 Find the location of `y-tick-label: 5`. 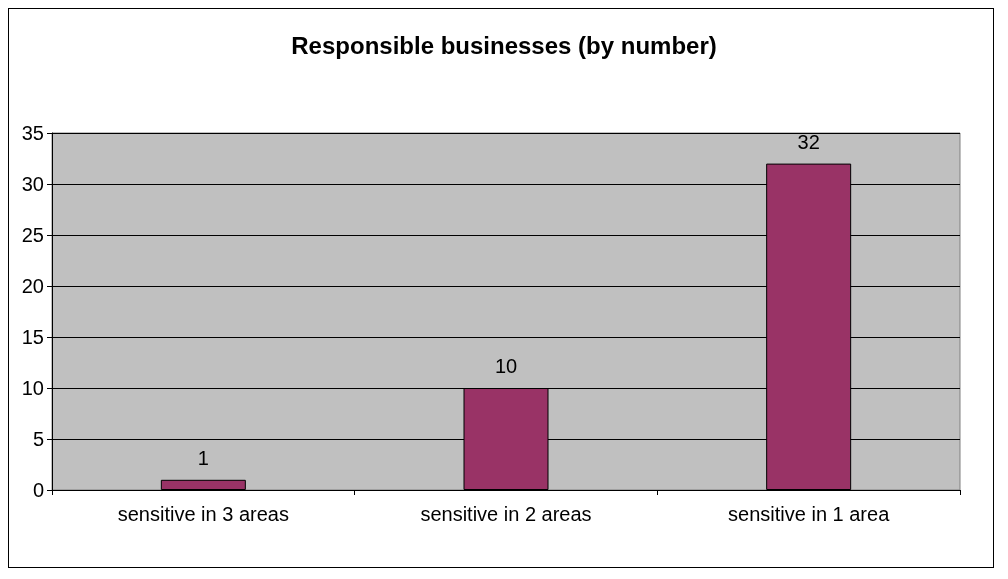

y-tick-label: 5 is located at coordinates (38, 439).